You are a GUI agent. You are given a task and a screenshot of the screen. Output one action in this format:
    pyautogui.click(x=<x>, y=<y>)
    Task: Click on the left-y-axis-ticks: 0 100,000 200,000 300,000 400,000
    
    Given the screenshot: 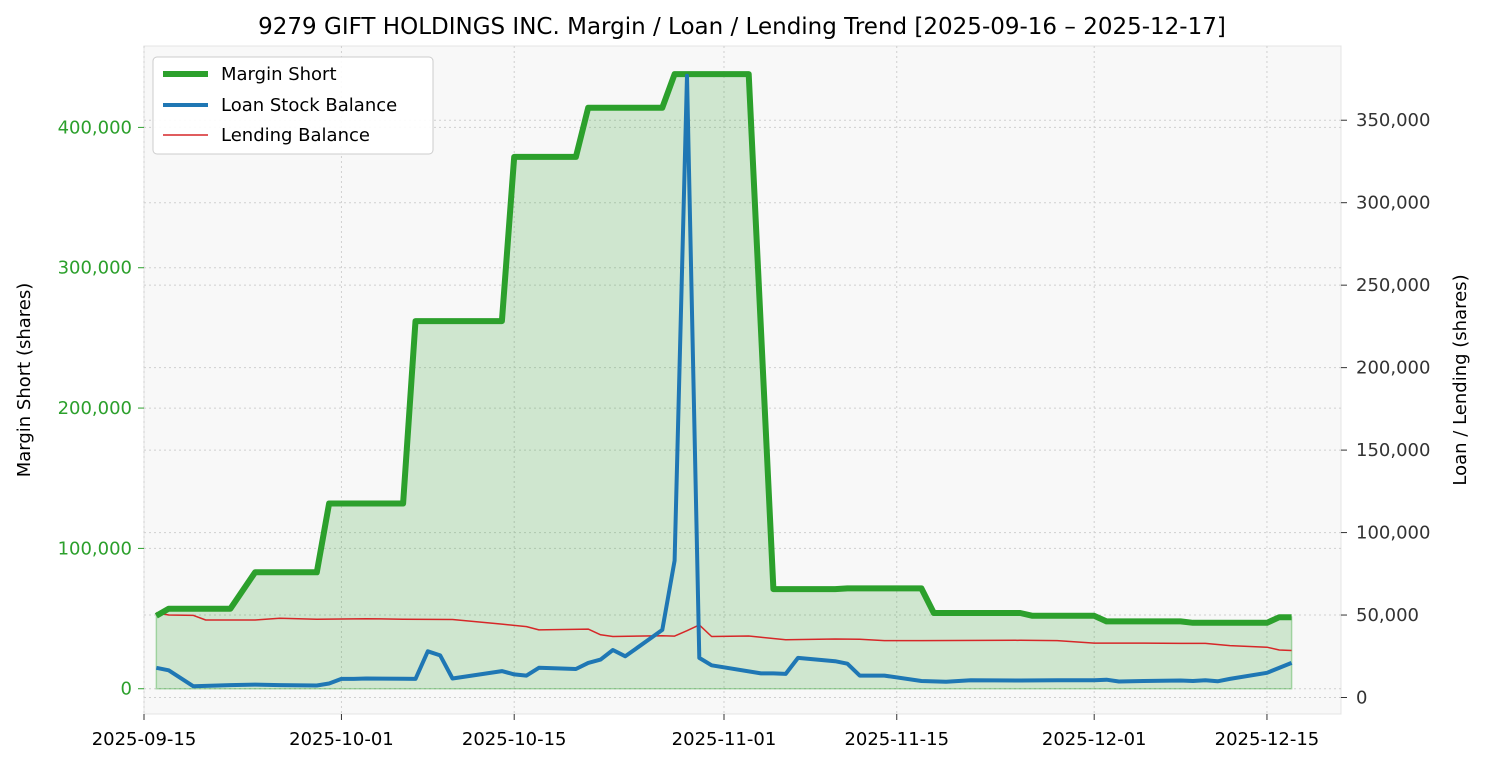 What is the action you would take?
    pyautogui.click(x=101, y=408)
    